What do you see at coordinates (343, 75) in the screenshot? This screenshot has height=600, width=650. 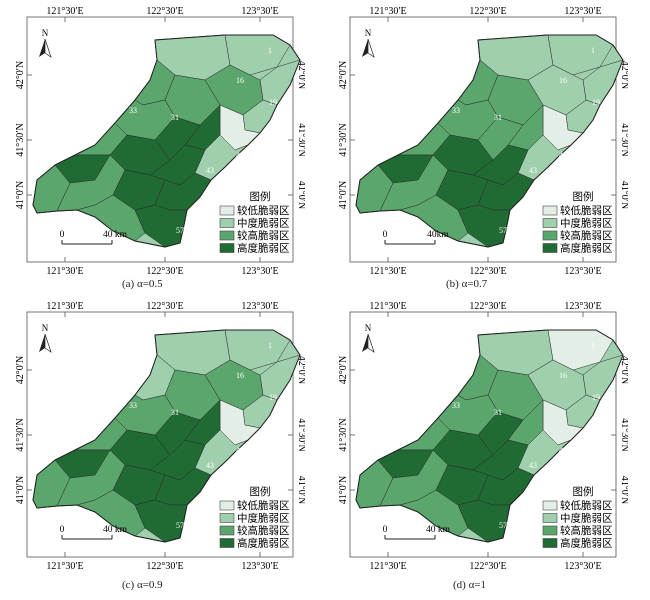 I see `latitude-label-left: 42°0′N` at bounding box center [343, 75].